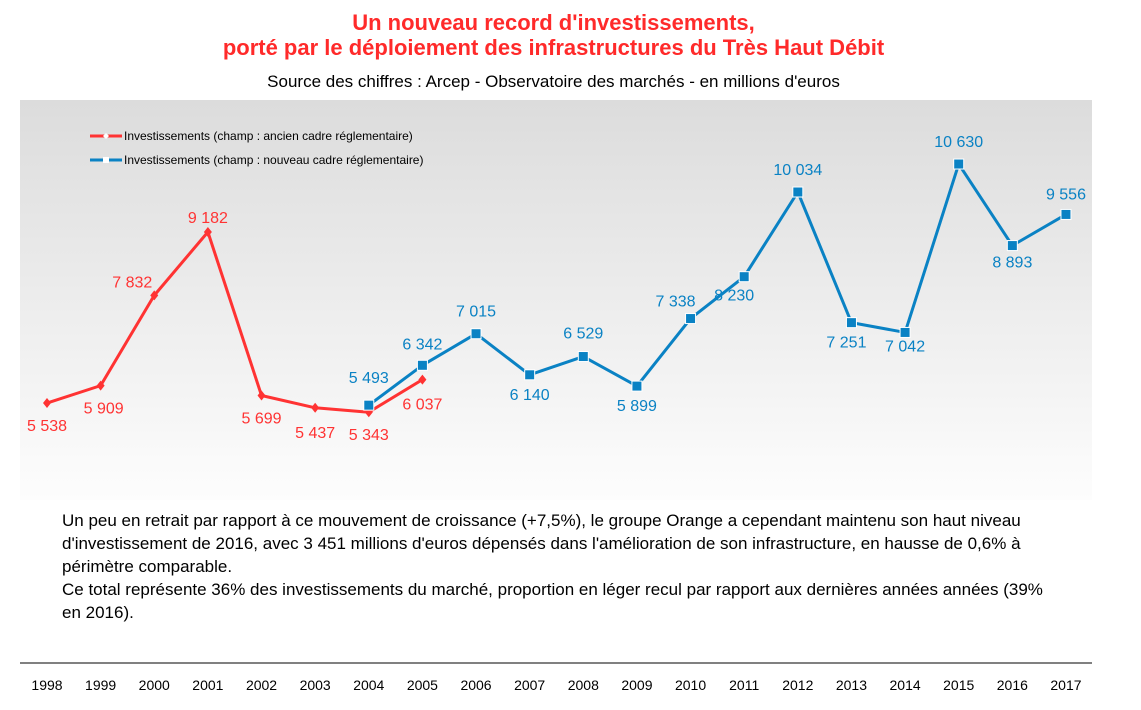 The image size is (1141, 710). Describe the element at coordinates (475, 685) in the screenshot. I see `x-tick-label: 2006` at that location.